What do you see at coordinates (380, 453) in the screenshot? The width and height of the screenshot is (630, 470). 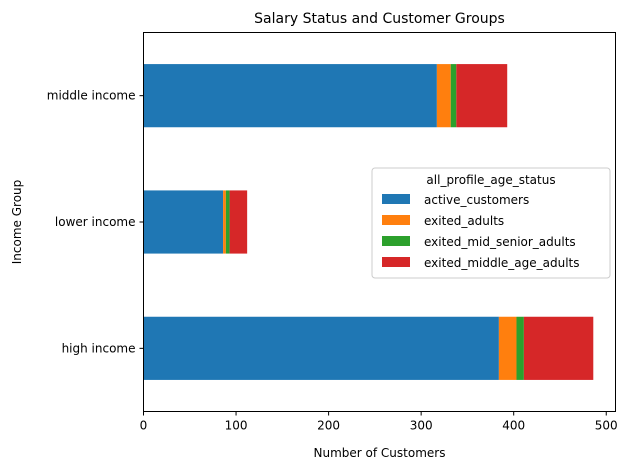 I see `x-axis-label: Number of Customers` at bounding box center [380, 453].